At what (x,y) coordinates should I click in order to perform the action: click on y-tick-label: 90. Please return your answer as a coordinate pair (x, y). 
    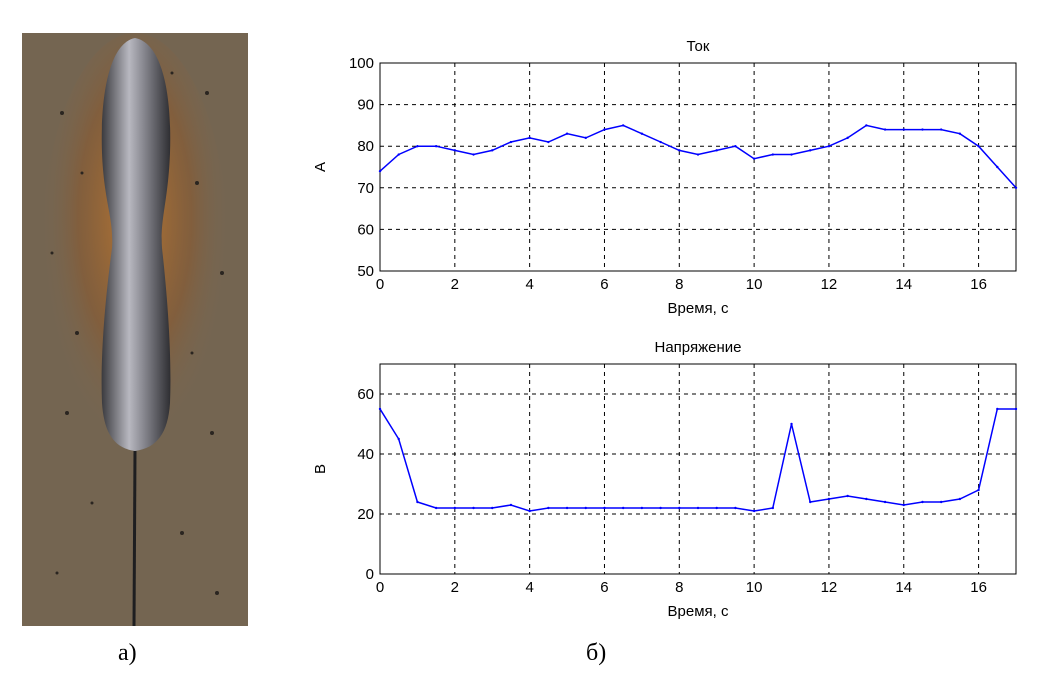
    Looking at the image, I should click on (365, 105).